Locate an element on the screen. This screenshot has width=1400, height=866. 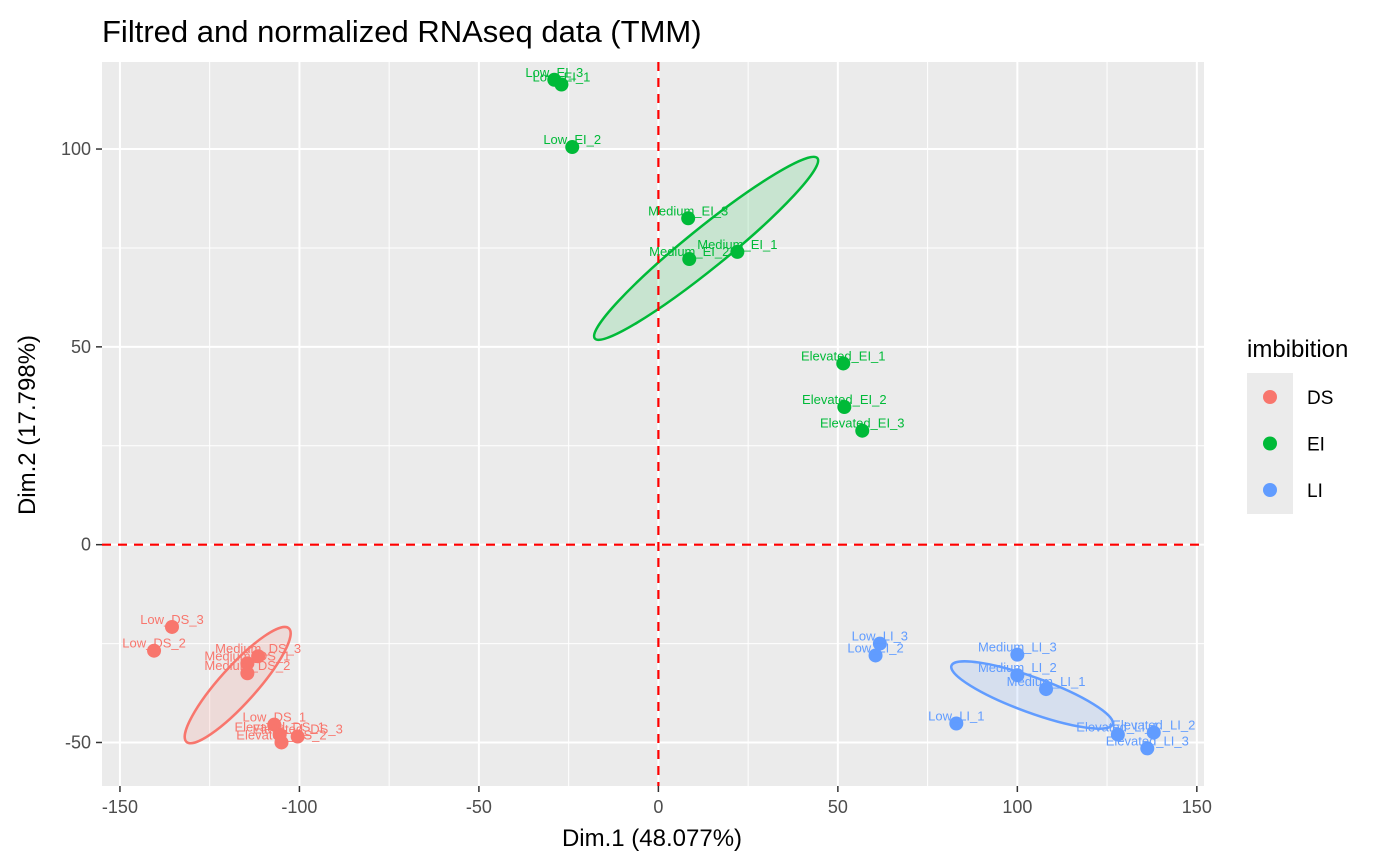
legend-label-ds: DS is located at coordinates (1320, 398).